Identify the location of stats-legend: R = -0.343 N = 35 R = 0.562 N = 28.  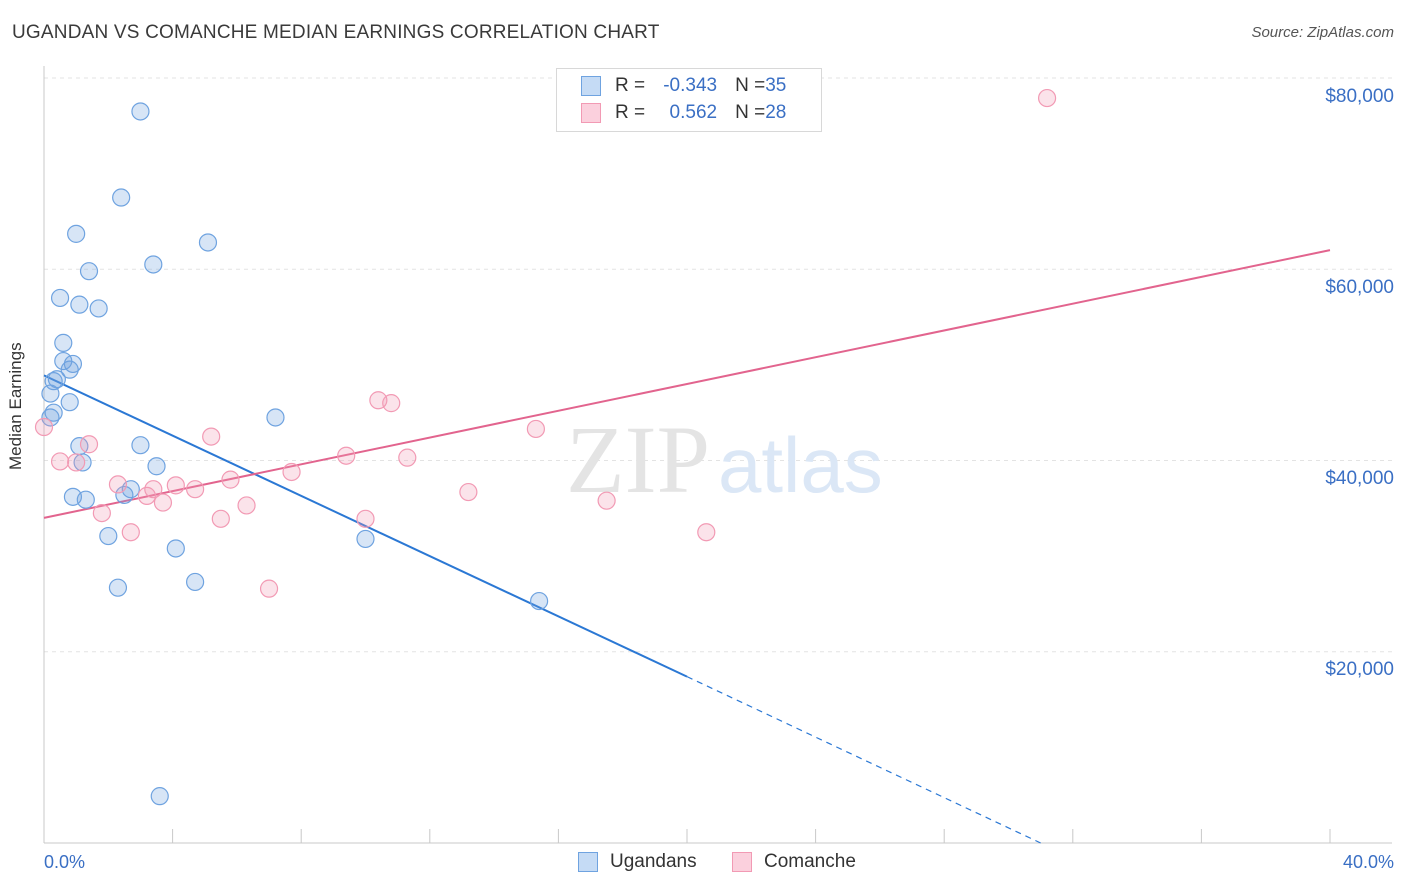
(689, 100).